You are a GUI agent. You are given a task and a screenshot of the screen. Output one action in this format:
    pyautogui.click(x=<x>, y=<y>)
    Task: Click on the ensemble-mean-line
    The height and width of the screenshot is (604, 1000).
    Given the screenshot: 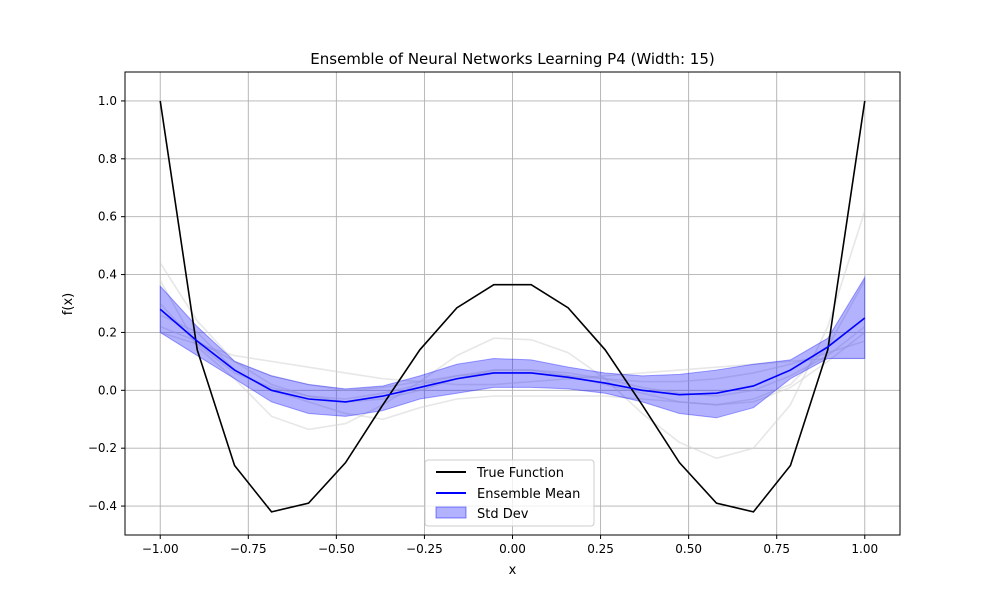 What is the action you would take?
    pyautogui.click(x=512, y=355)
    